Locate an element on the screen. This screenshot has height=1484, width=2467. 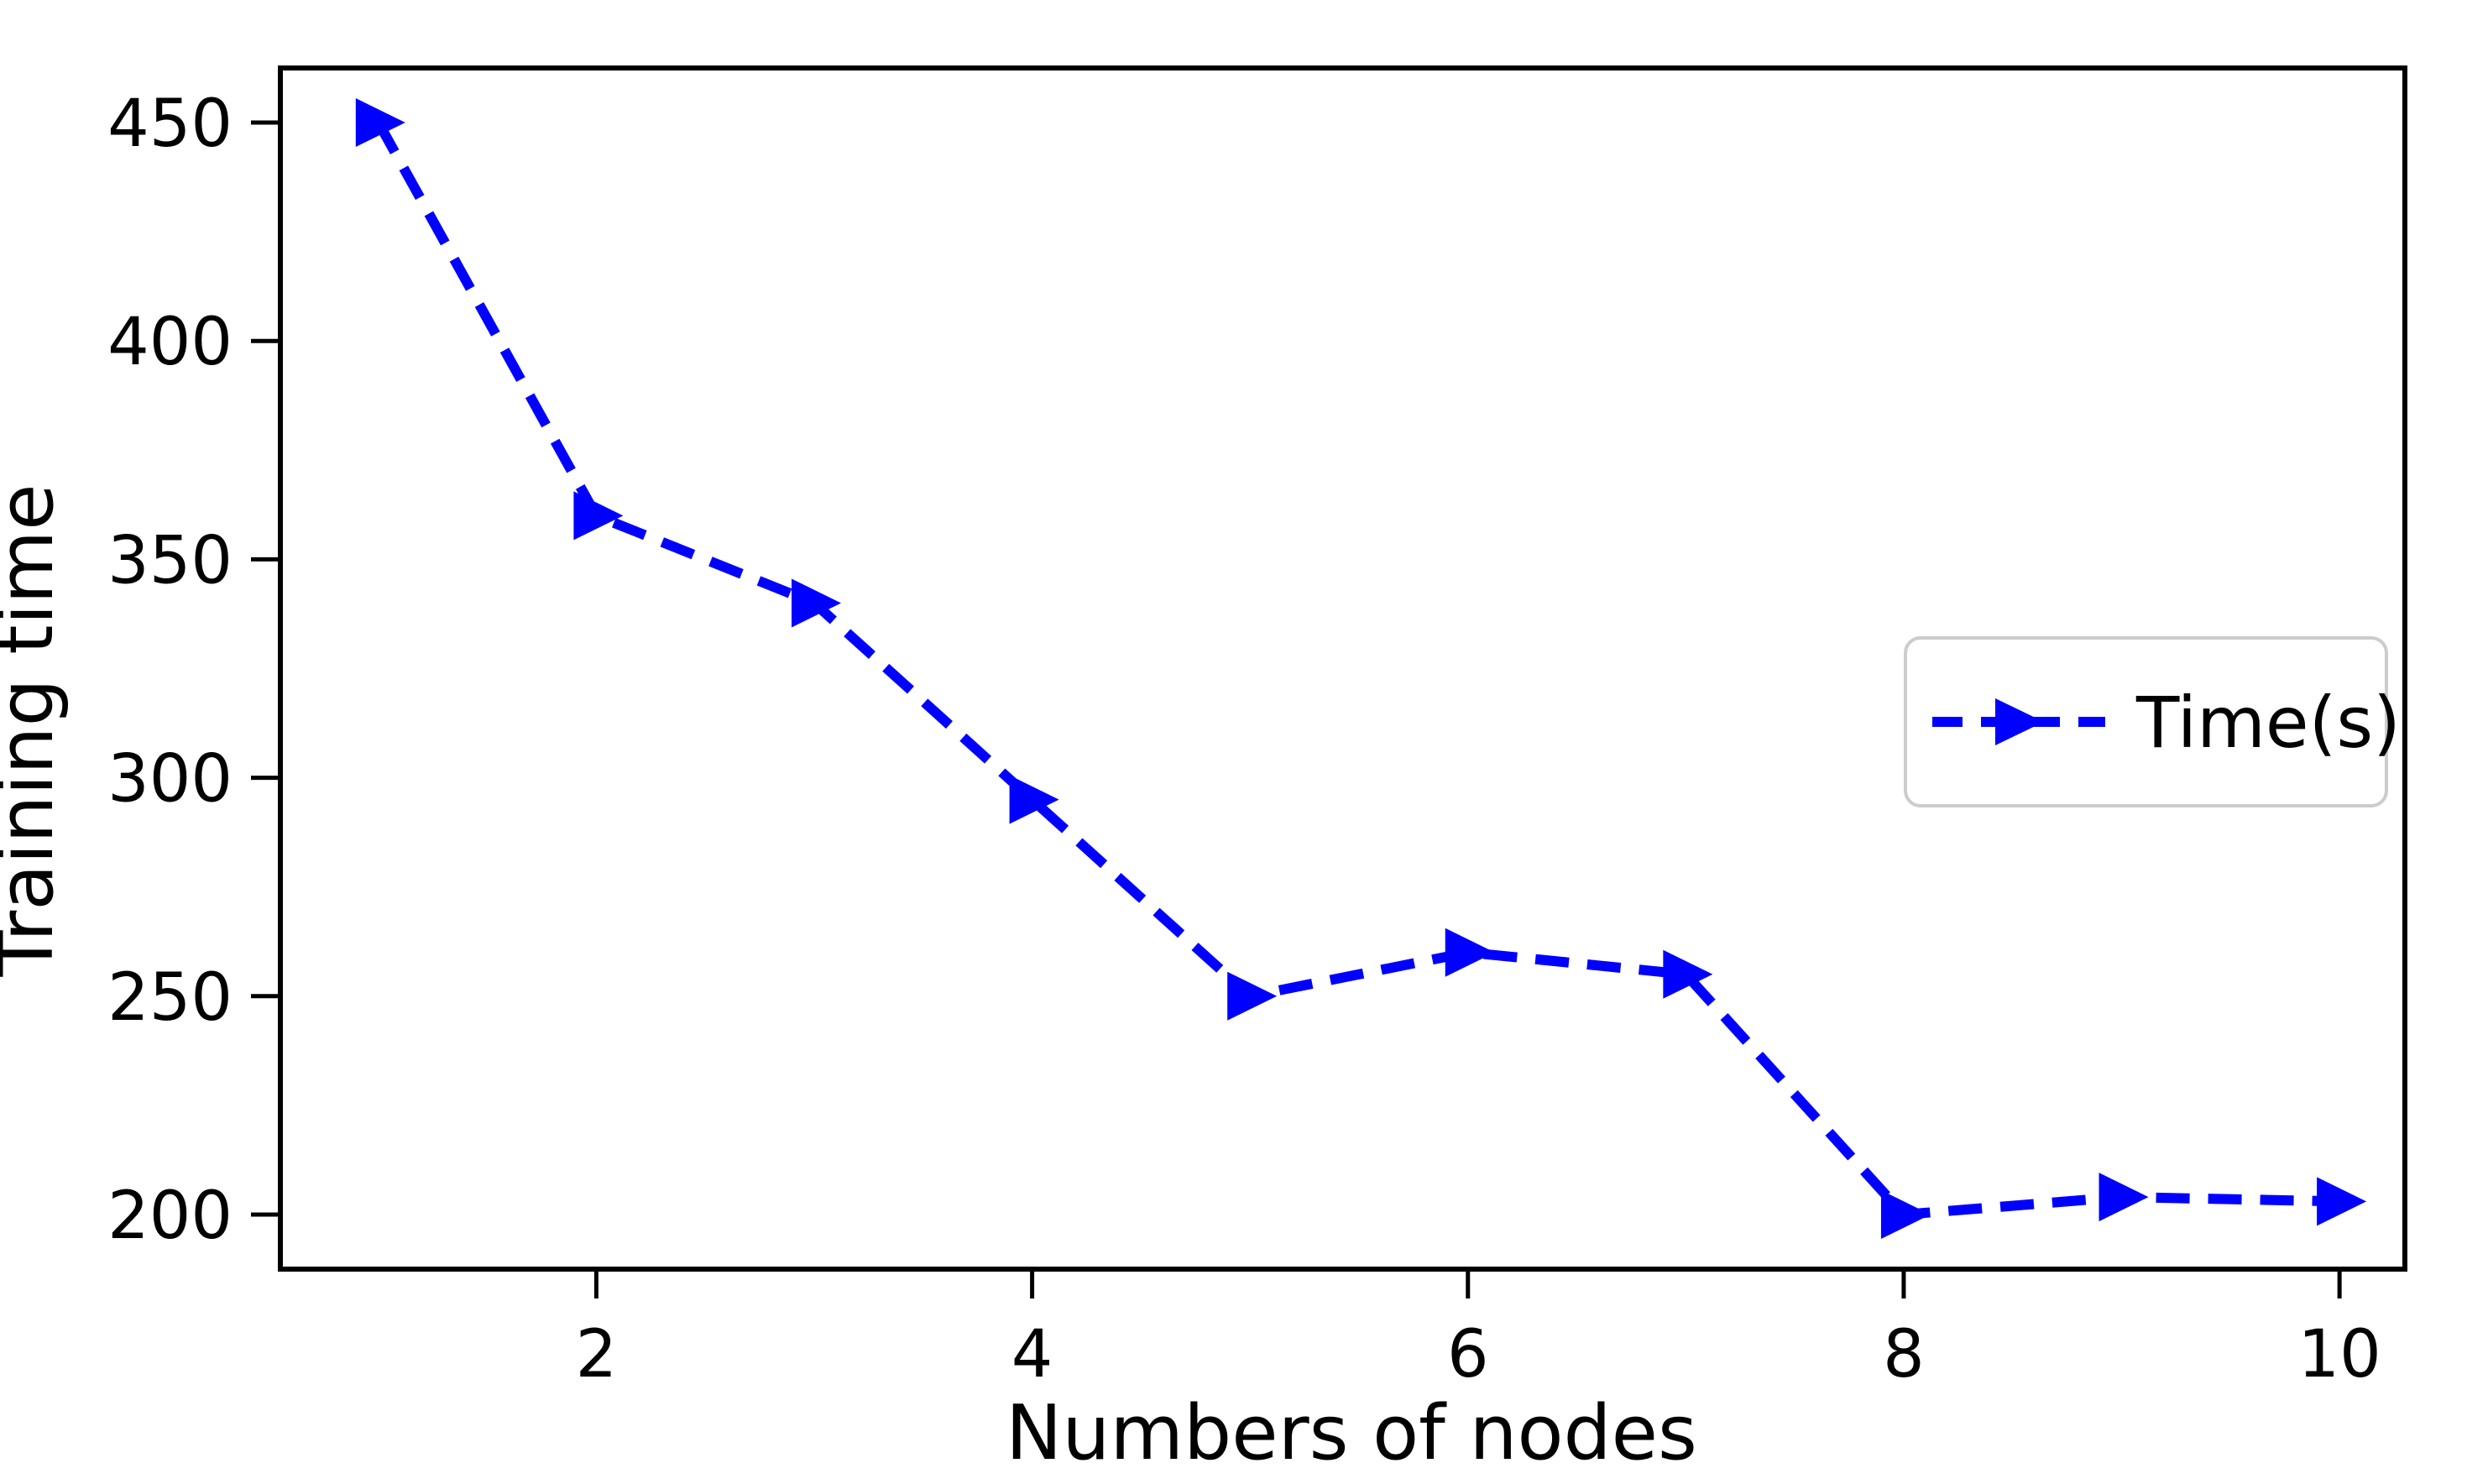
y-tick-label: 350 is located at coordinates (170, 560).